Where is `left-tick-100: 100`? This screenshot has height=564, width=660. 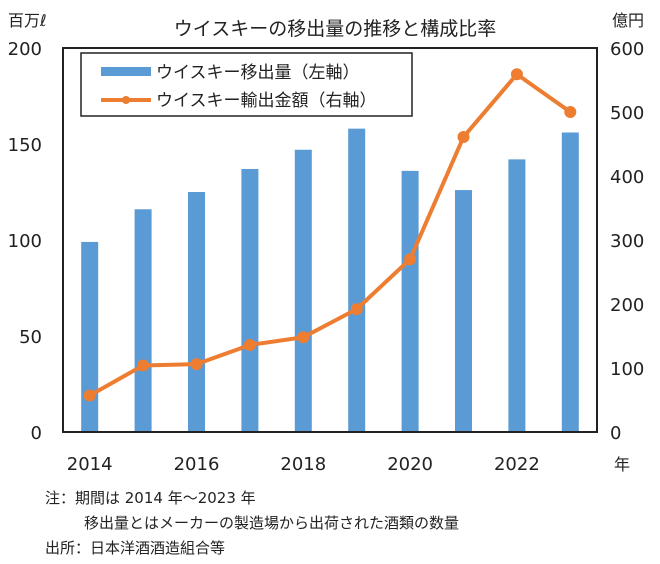 left-tick-100: 100 is located at coordinates (25, 241).